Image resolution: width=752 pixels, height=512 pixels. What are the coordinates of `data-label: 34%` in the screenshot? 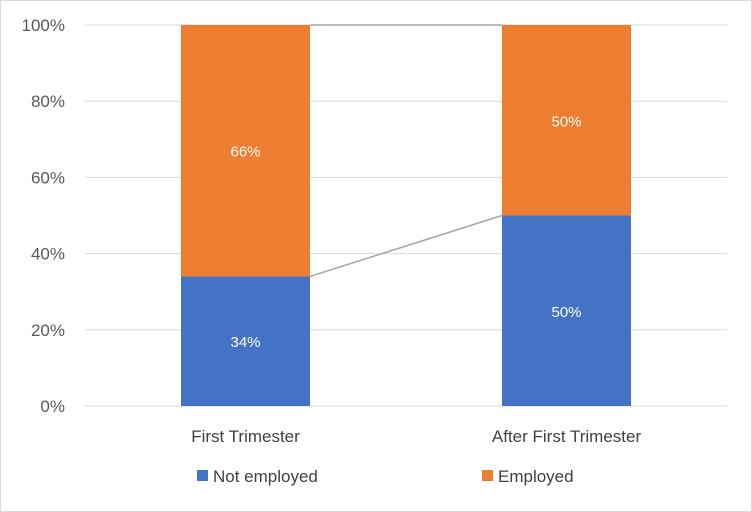 It's located at (245, 342).